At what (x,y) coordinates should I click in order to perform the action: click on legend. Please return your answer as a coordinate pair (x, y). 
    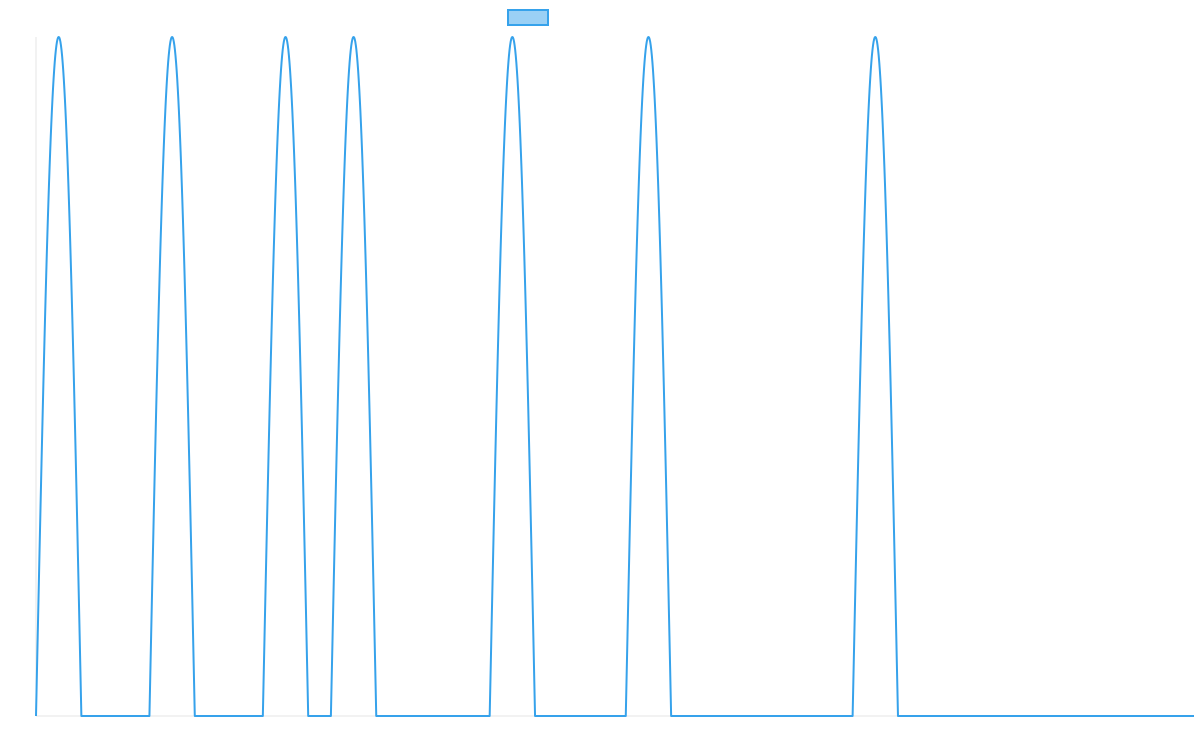
    Looking at the image, I should click on (528, 17).